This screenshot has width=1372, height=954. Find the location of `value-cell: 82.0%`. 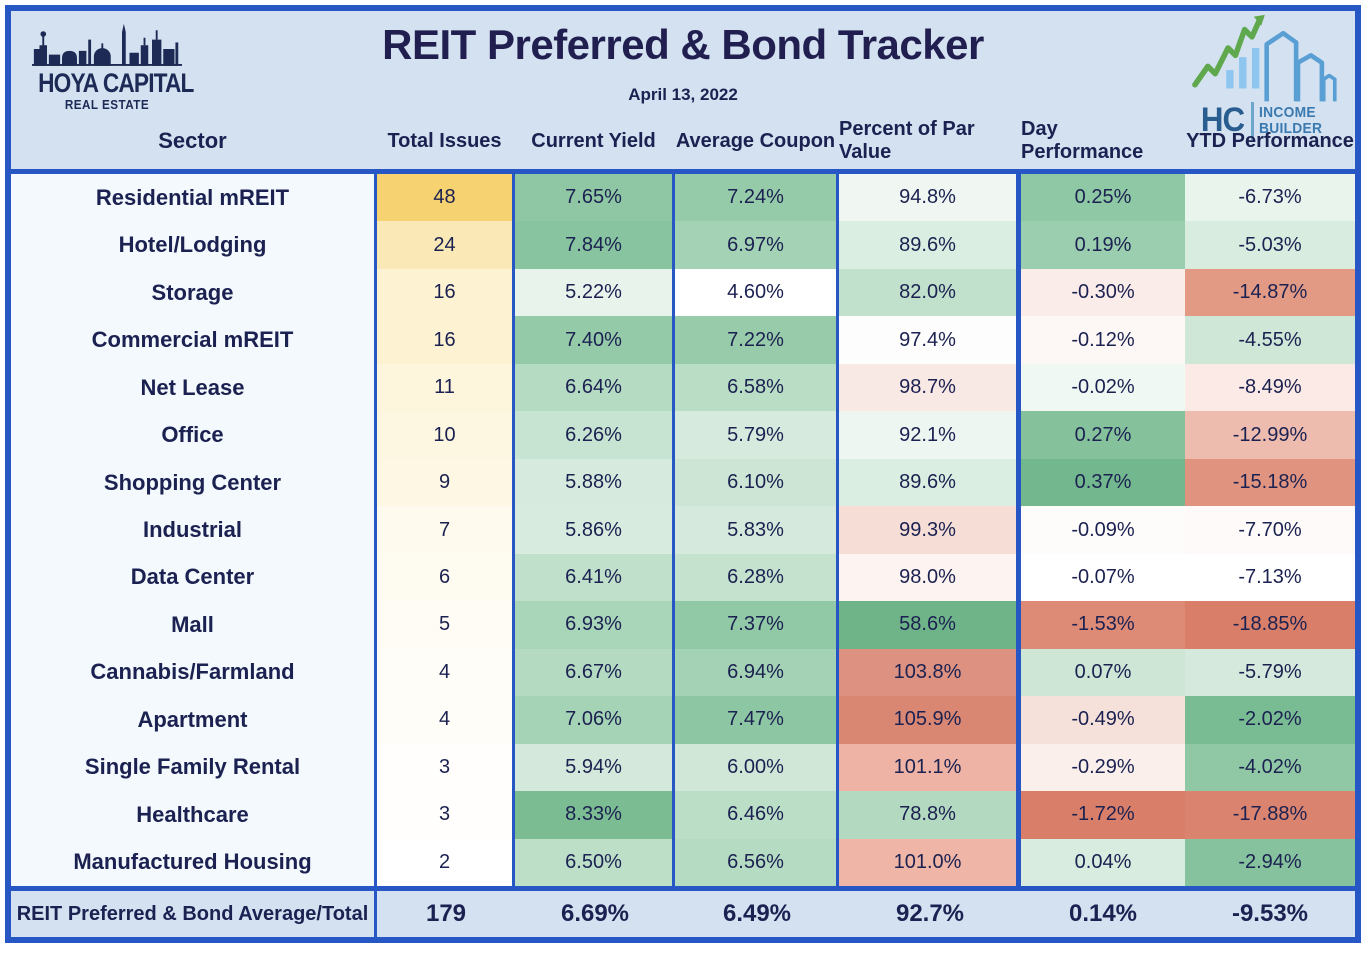

value-cell: 82.0% is located at coordinates (930, 292).